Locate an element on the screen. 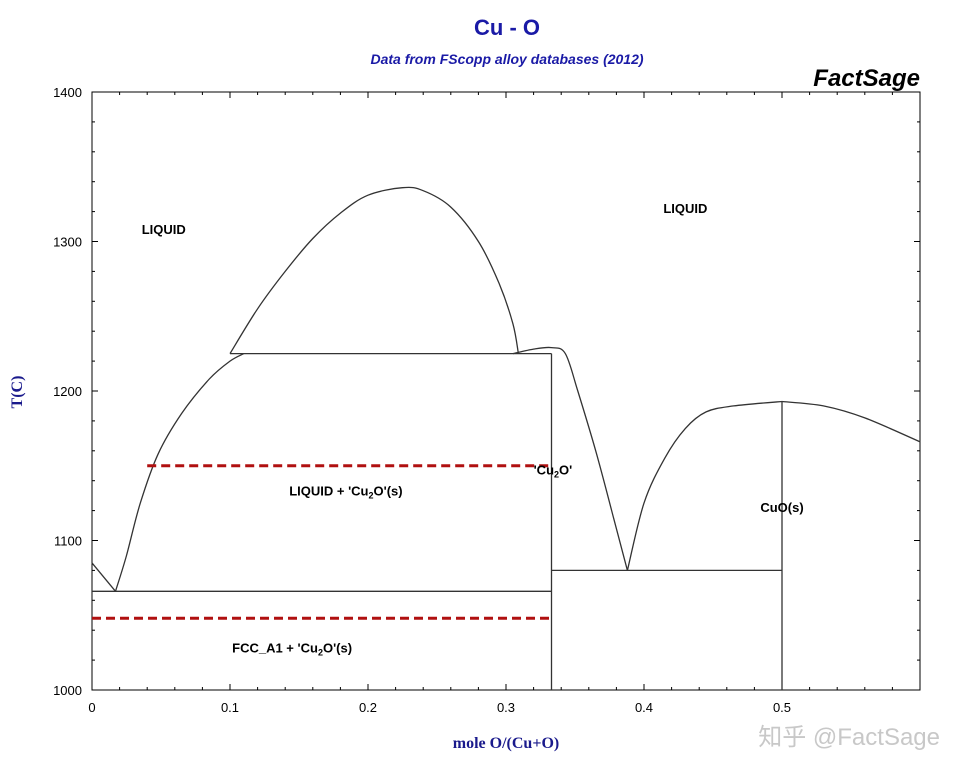 The height and width of the screenshot is (779, 967). y-tick-label: 1400 is located at coordinates (67, 92).